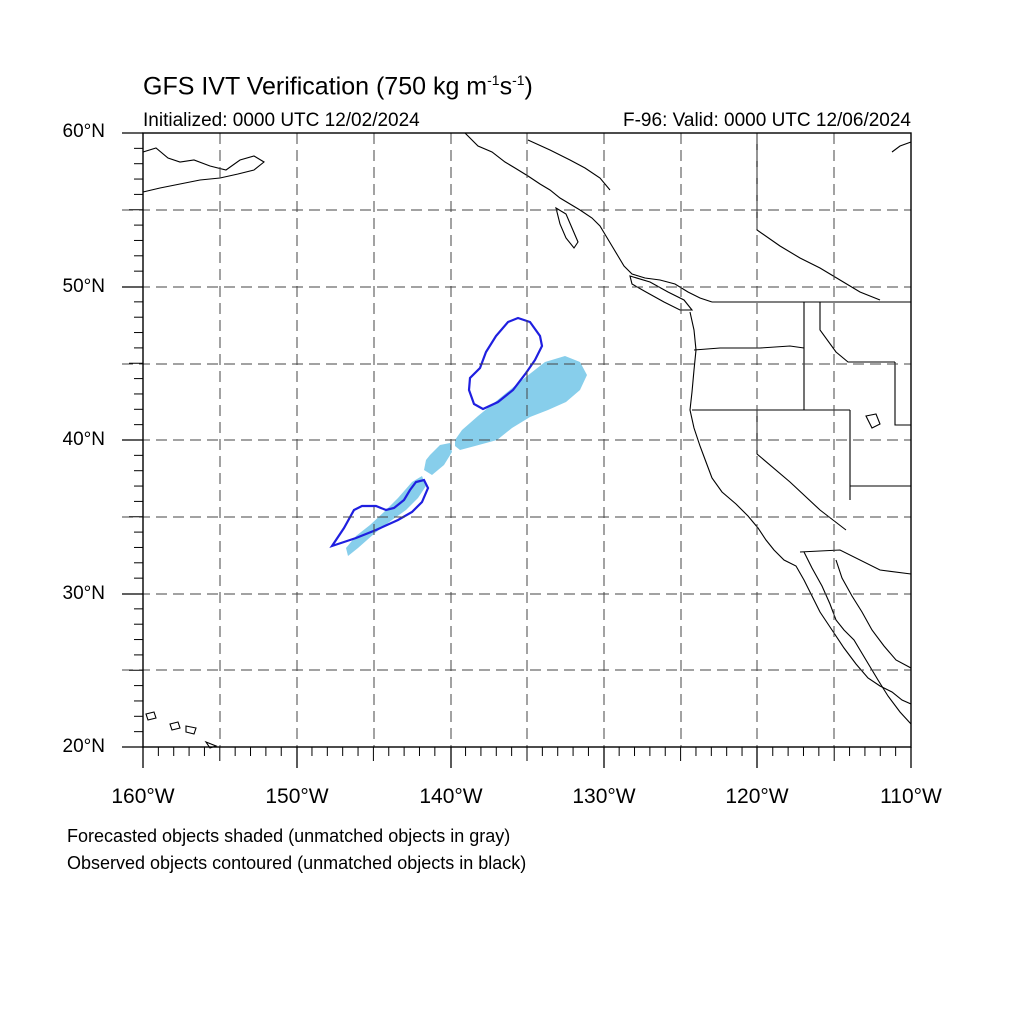 Image resolution: width=1024 pixels, height=1024 pixels. Describe the element at coordinates (757, 796) in the screenshot. I see `lon-label-120w: 120°W` at that location.